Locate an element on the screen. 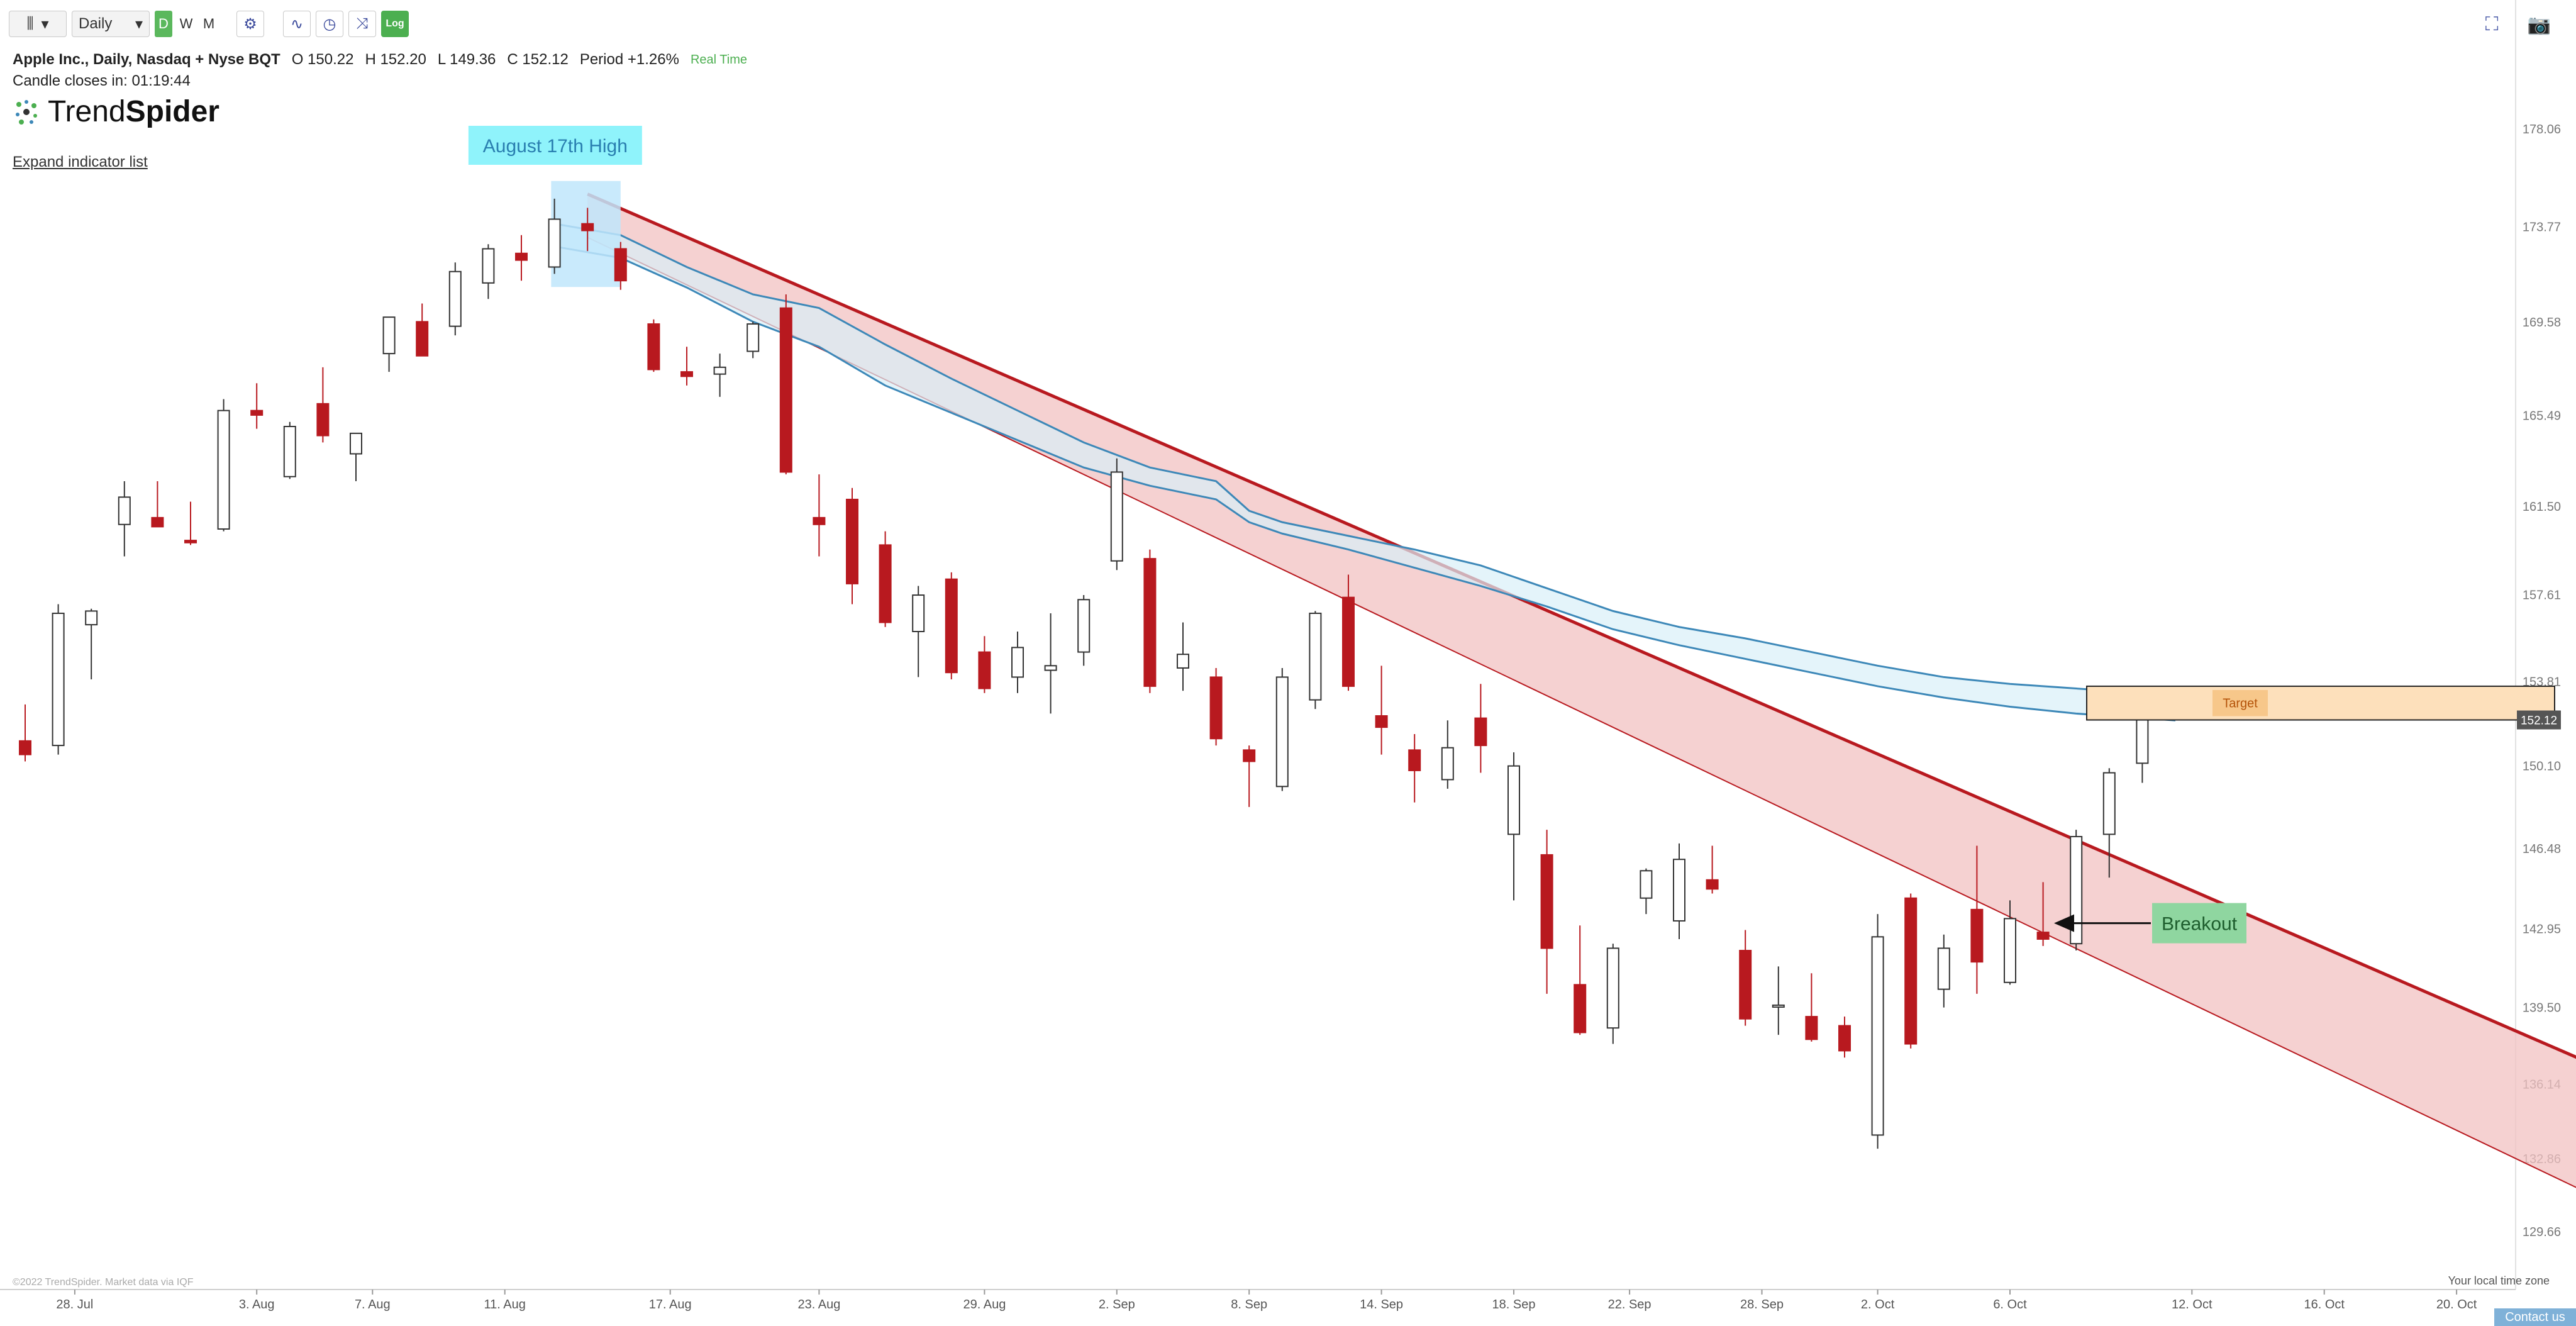 The height and width of the screenshot is (1326, 2576). camera-icon: 📷 is located at coordinates (2539, 24).